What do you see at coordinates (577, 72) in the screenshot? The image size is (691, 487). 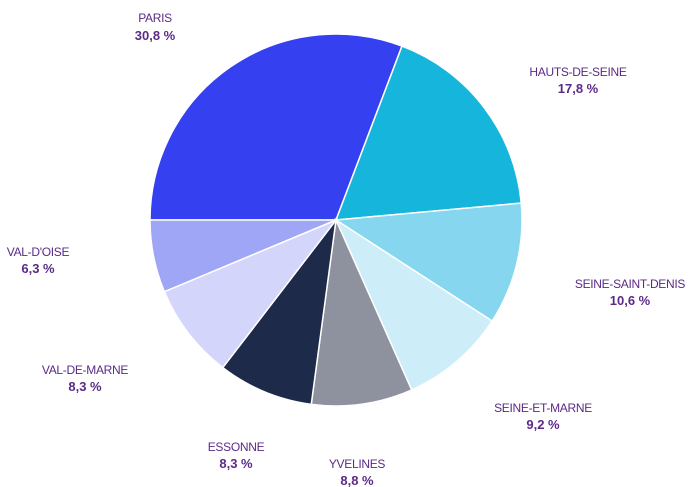 I see `label-hauts-de-seine: HAUTS-DE-SEINE` at bounding box center [577, 72].